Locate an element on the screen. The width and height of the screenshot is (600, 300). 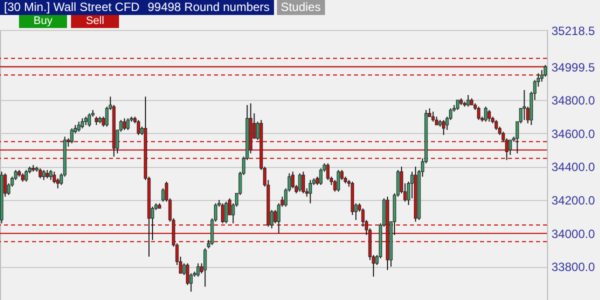
chart-title: [30 Min.] Wall Street CFD is located at coordinates (72, 7).